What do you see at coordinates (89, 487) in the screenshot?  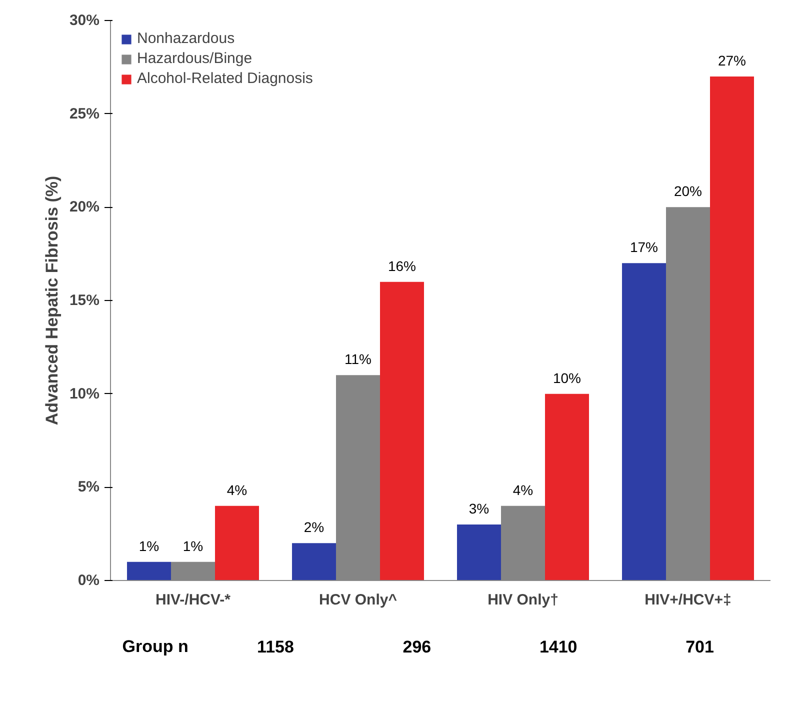 I see `y-tick-label: 5%` at bounding box center [89, 487].